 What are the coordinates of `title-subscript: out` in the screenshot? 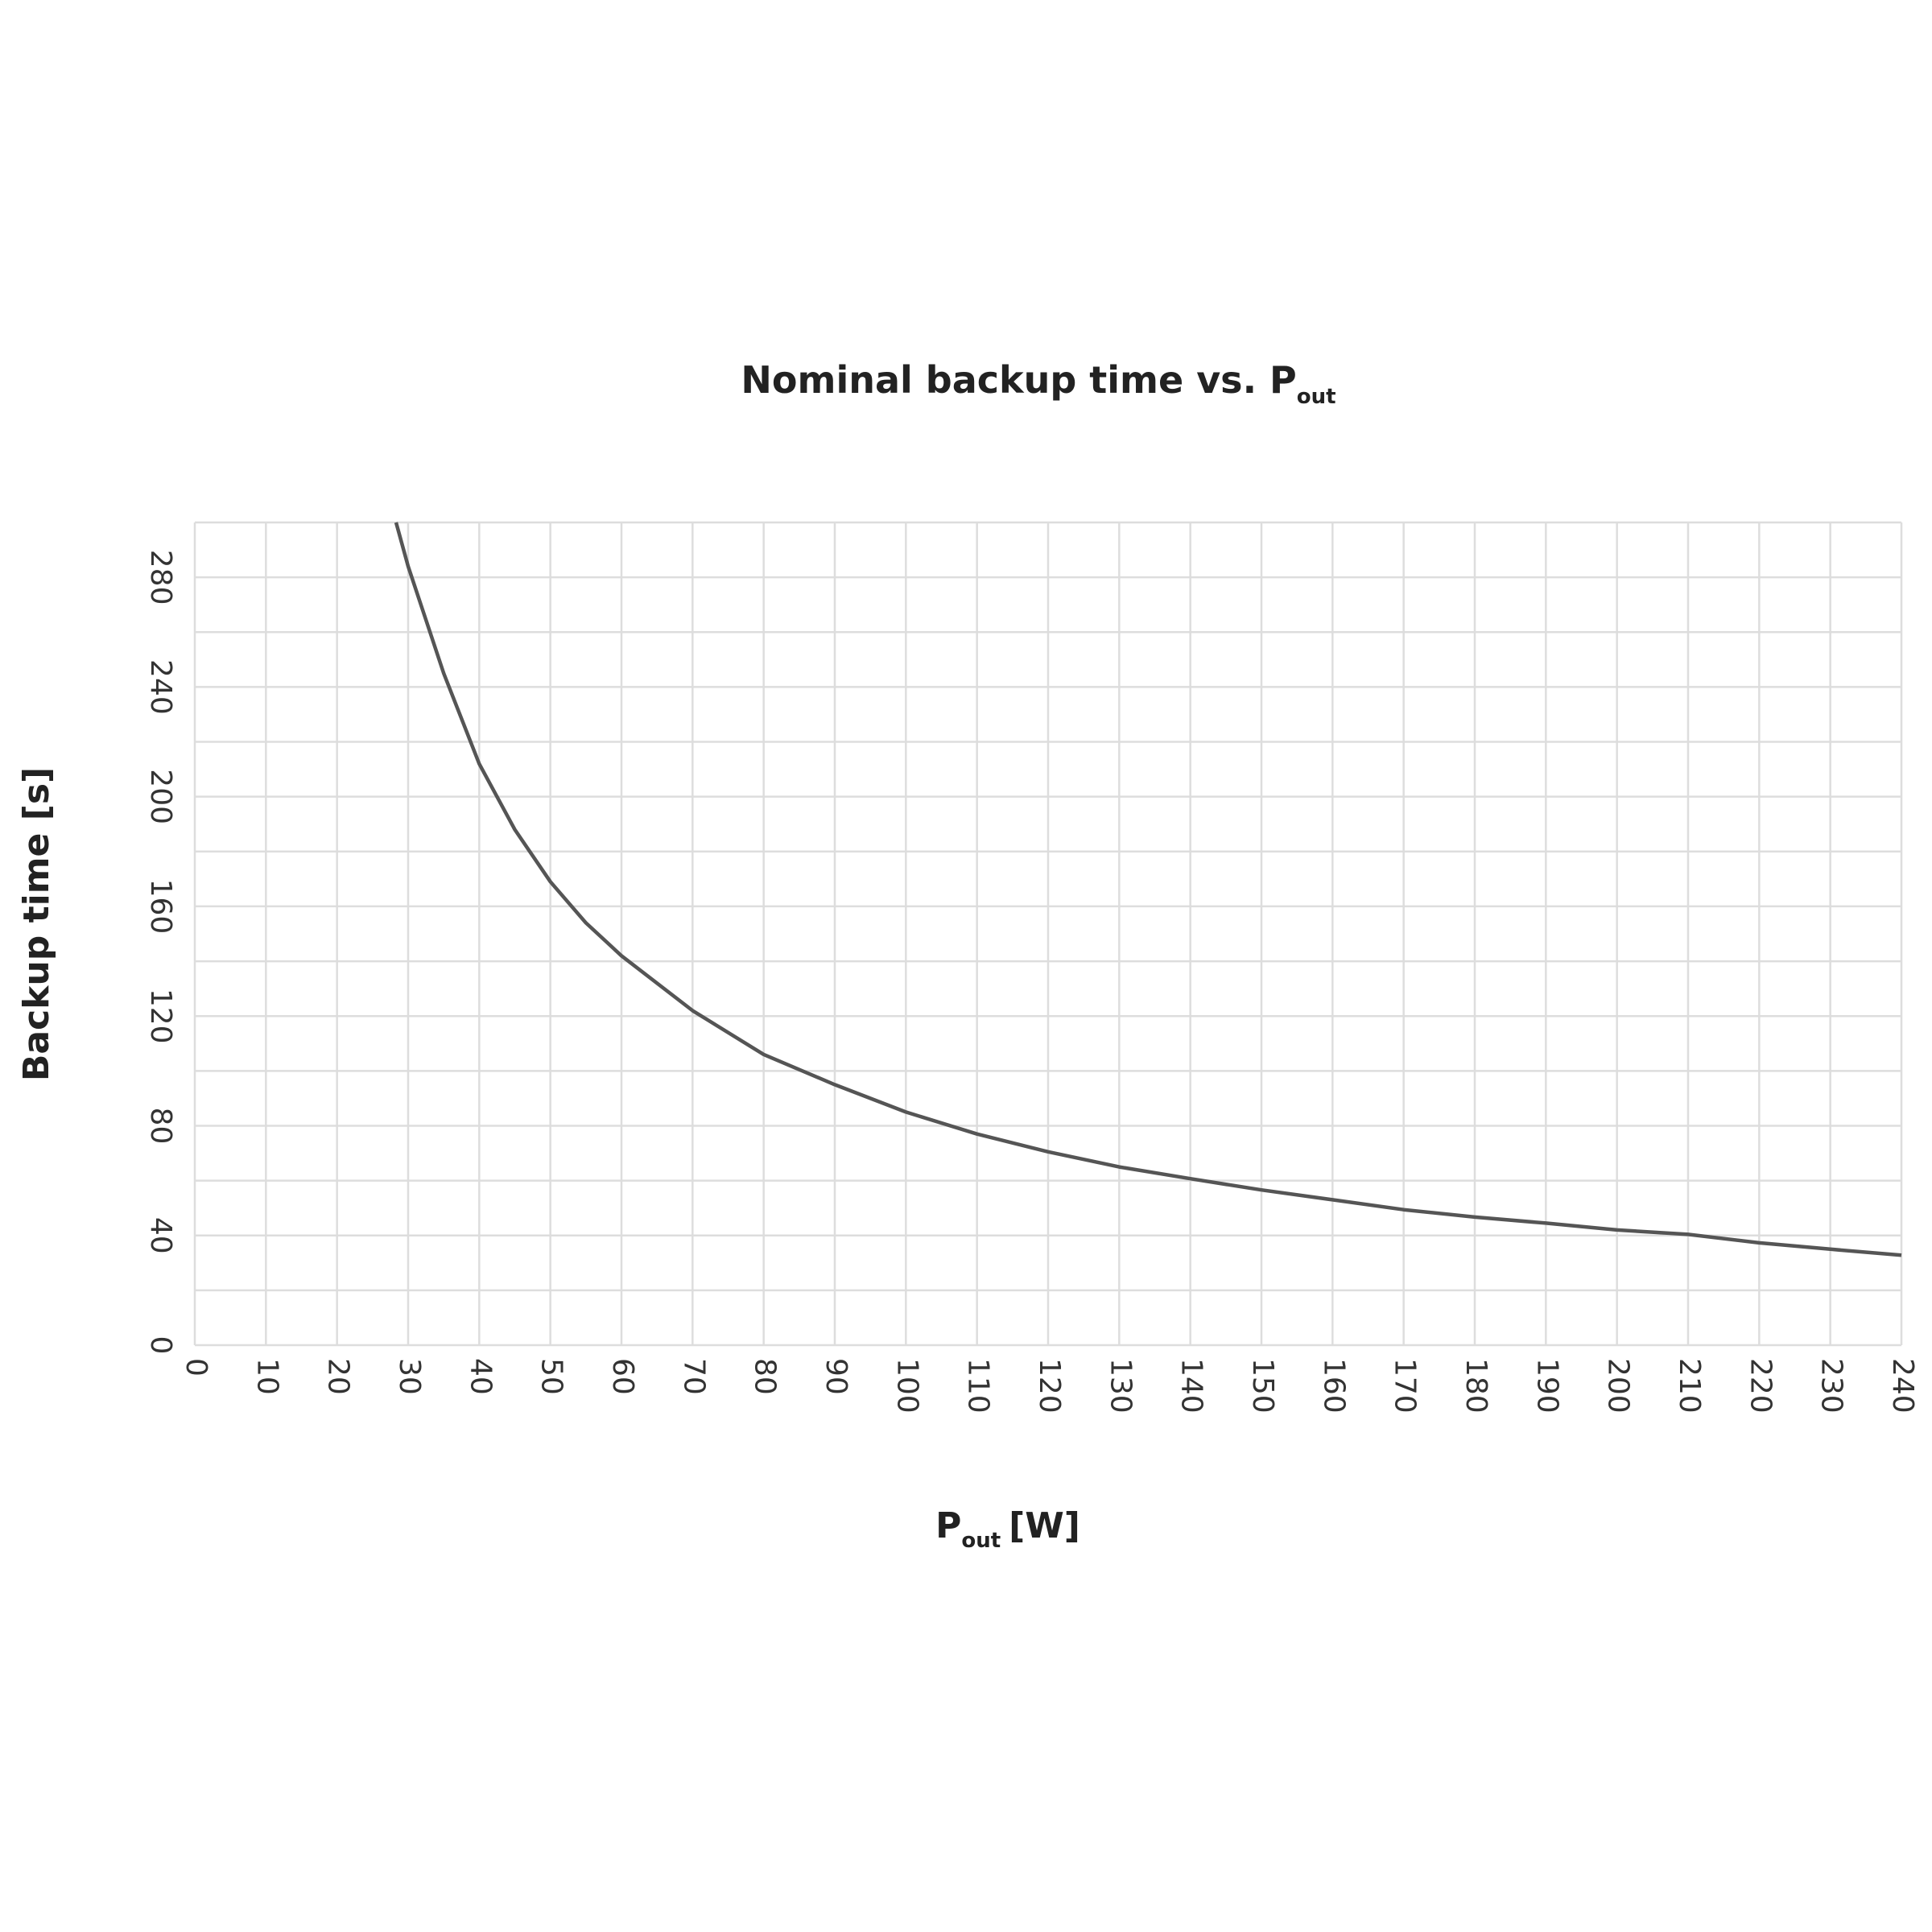 It's located at (1316, 397).